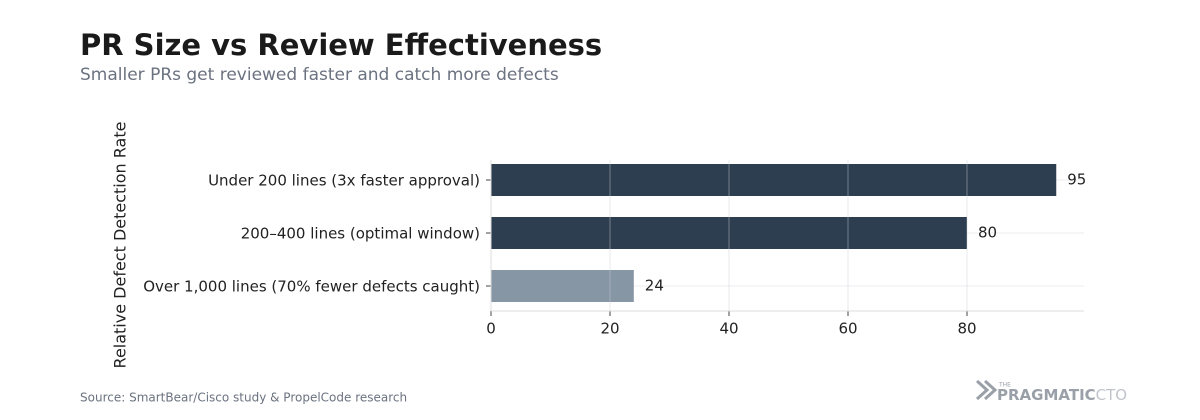  What do you see at coordinates (360, 234) in the screenshot?
I see `y-tick-label: 200–400 lines (optimal window)` at bounding box center [360, 234].